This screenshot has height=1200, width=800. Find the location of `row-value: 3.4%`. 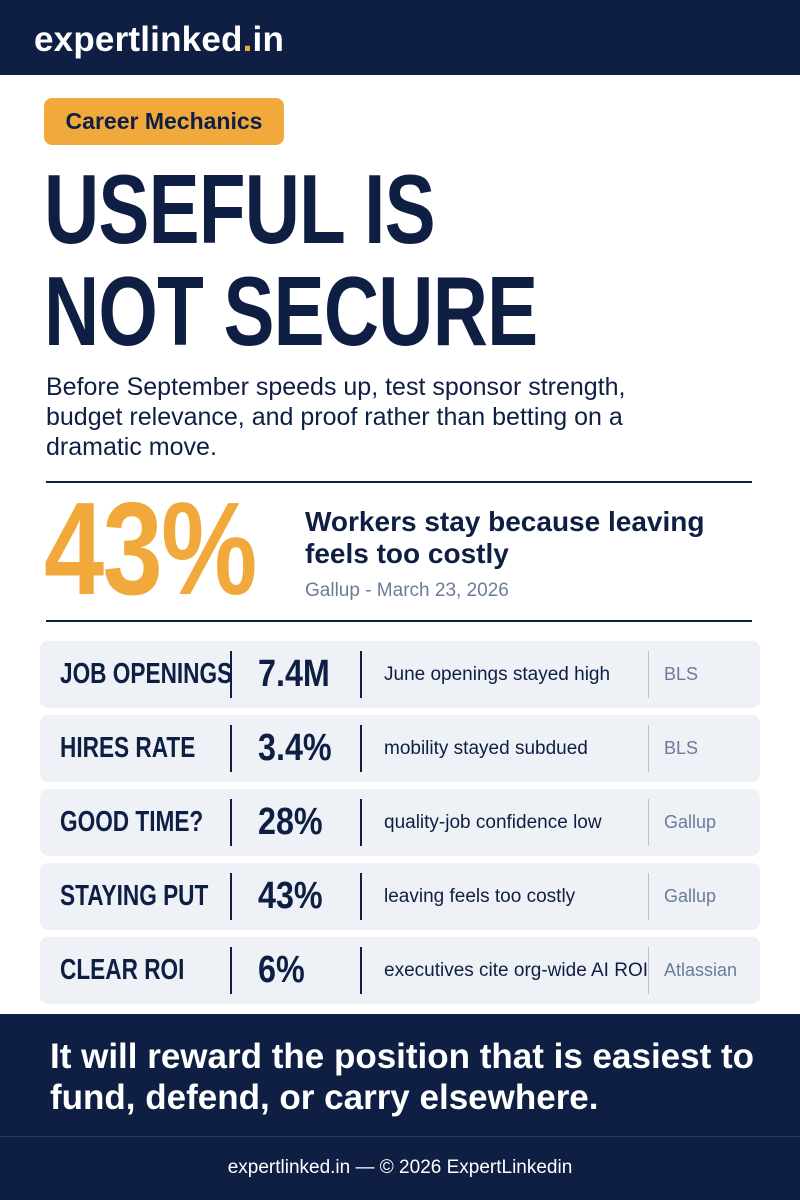

row-value: 3.4% is located at coordinates (295, 748).